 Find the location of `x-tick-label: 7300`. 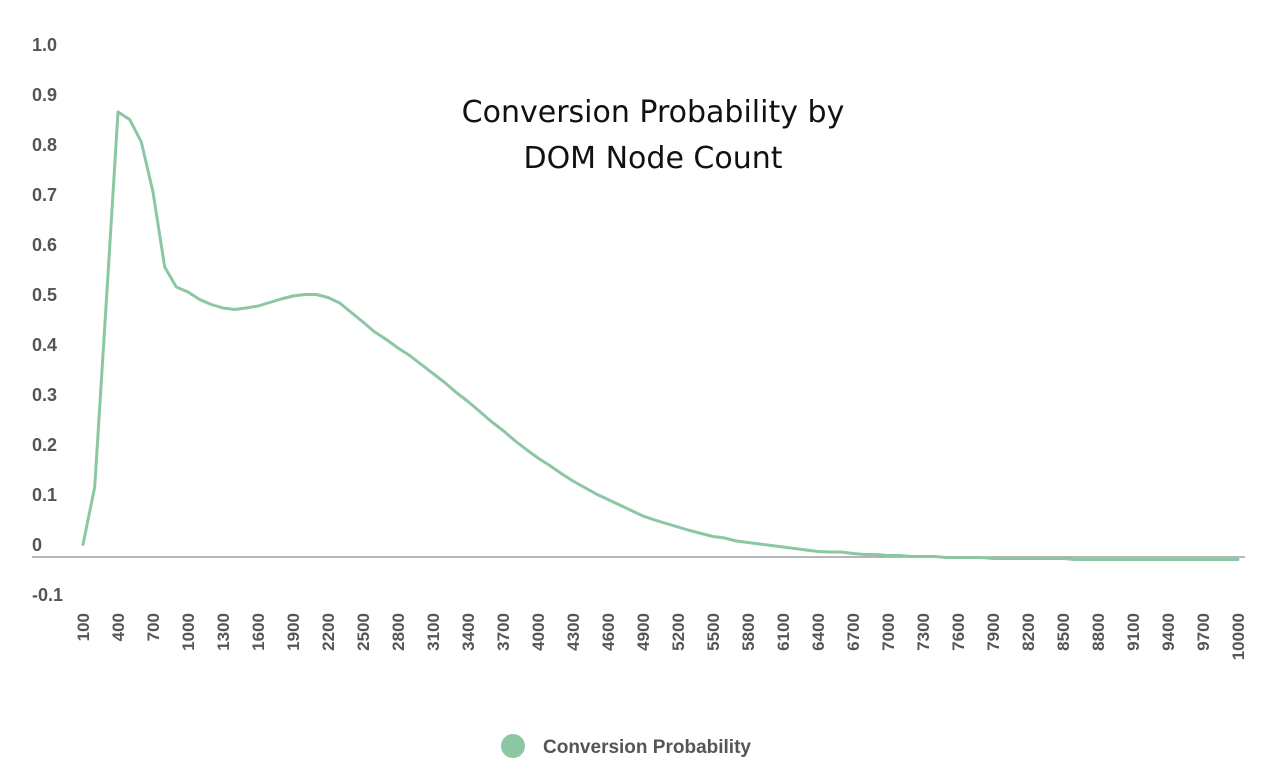

x-tick-label: 7300 is located at coordinates (923, 632).